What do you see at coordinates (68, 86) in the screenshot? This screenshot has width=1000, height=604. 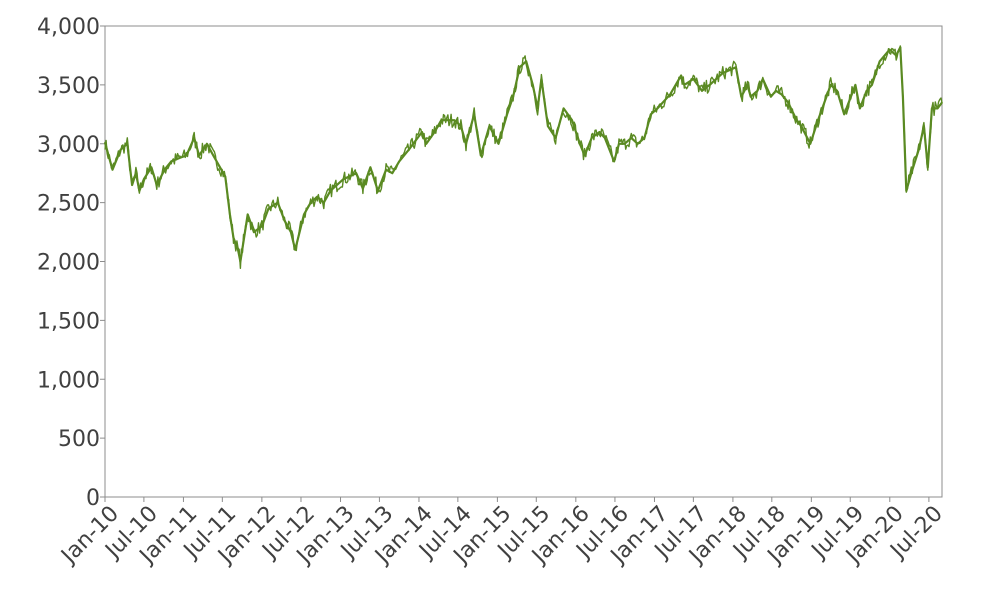 I see `y-tick-label: 3,500` at bounding box center [68, 86].